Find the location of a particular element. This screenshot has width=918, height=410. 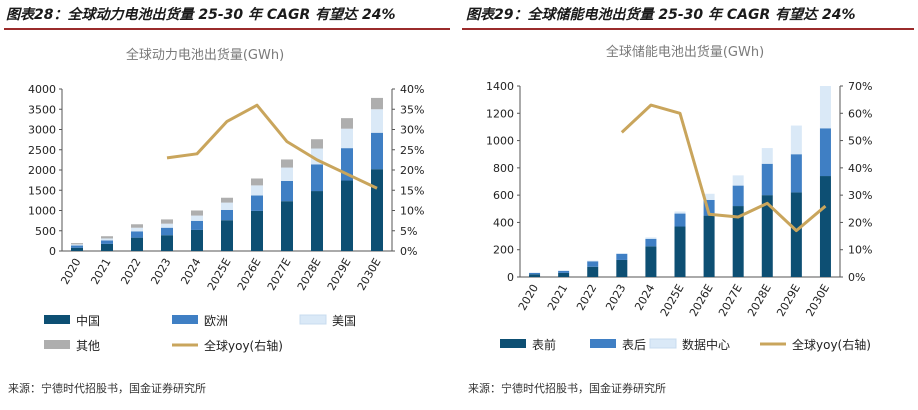

storage-y2-tick-label: 20% is located at coordinates (860, 222).